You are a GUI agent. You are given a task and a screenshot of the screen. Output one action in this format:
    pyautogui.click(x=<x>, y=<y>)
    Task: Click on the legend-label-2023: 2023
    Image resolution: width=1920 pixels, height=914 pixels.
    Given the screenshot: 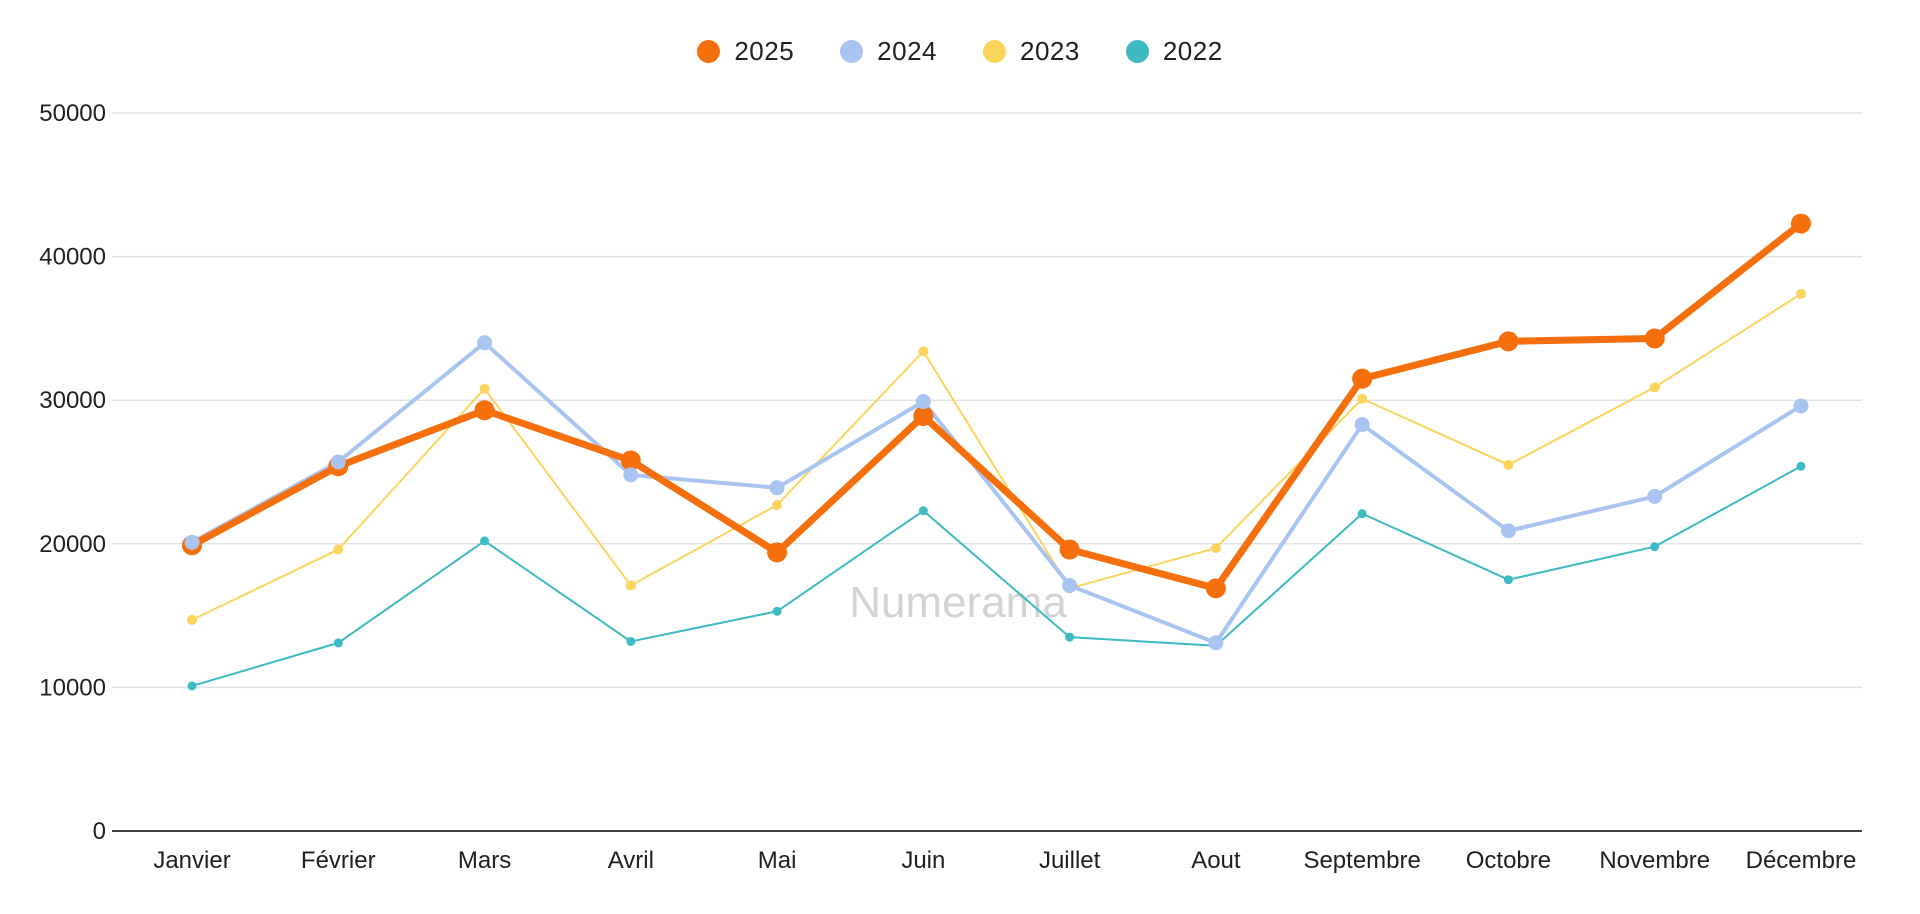 What is the action you would take?
    pyautogui.click(x=1050, y=51)
    